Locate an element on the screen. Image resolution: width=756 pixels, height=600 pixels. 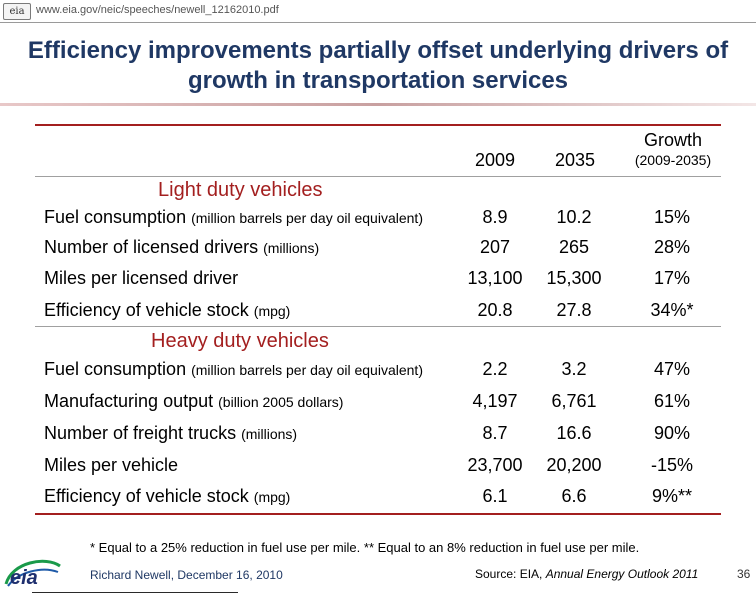
cell-2035: 265 is located at coordinates (574, 247).